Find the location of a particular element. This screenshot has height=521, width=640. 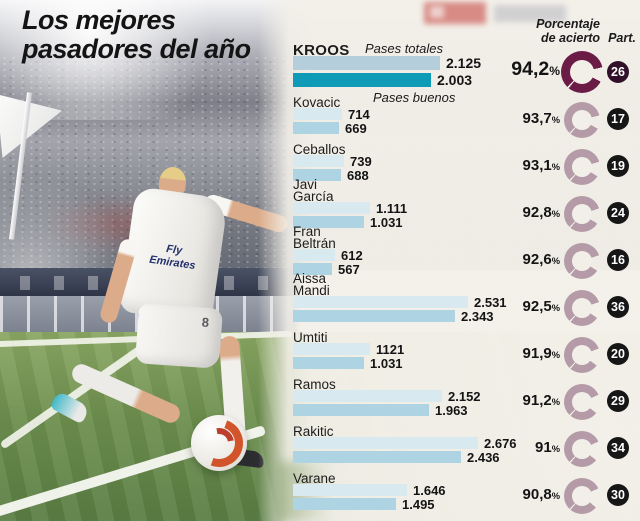

player-name: Varane is located at coordinates (314, 478).